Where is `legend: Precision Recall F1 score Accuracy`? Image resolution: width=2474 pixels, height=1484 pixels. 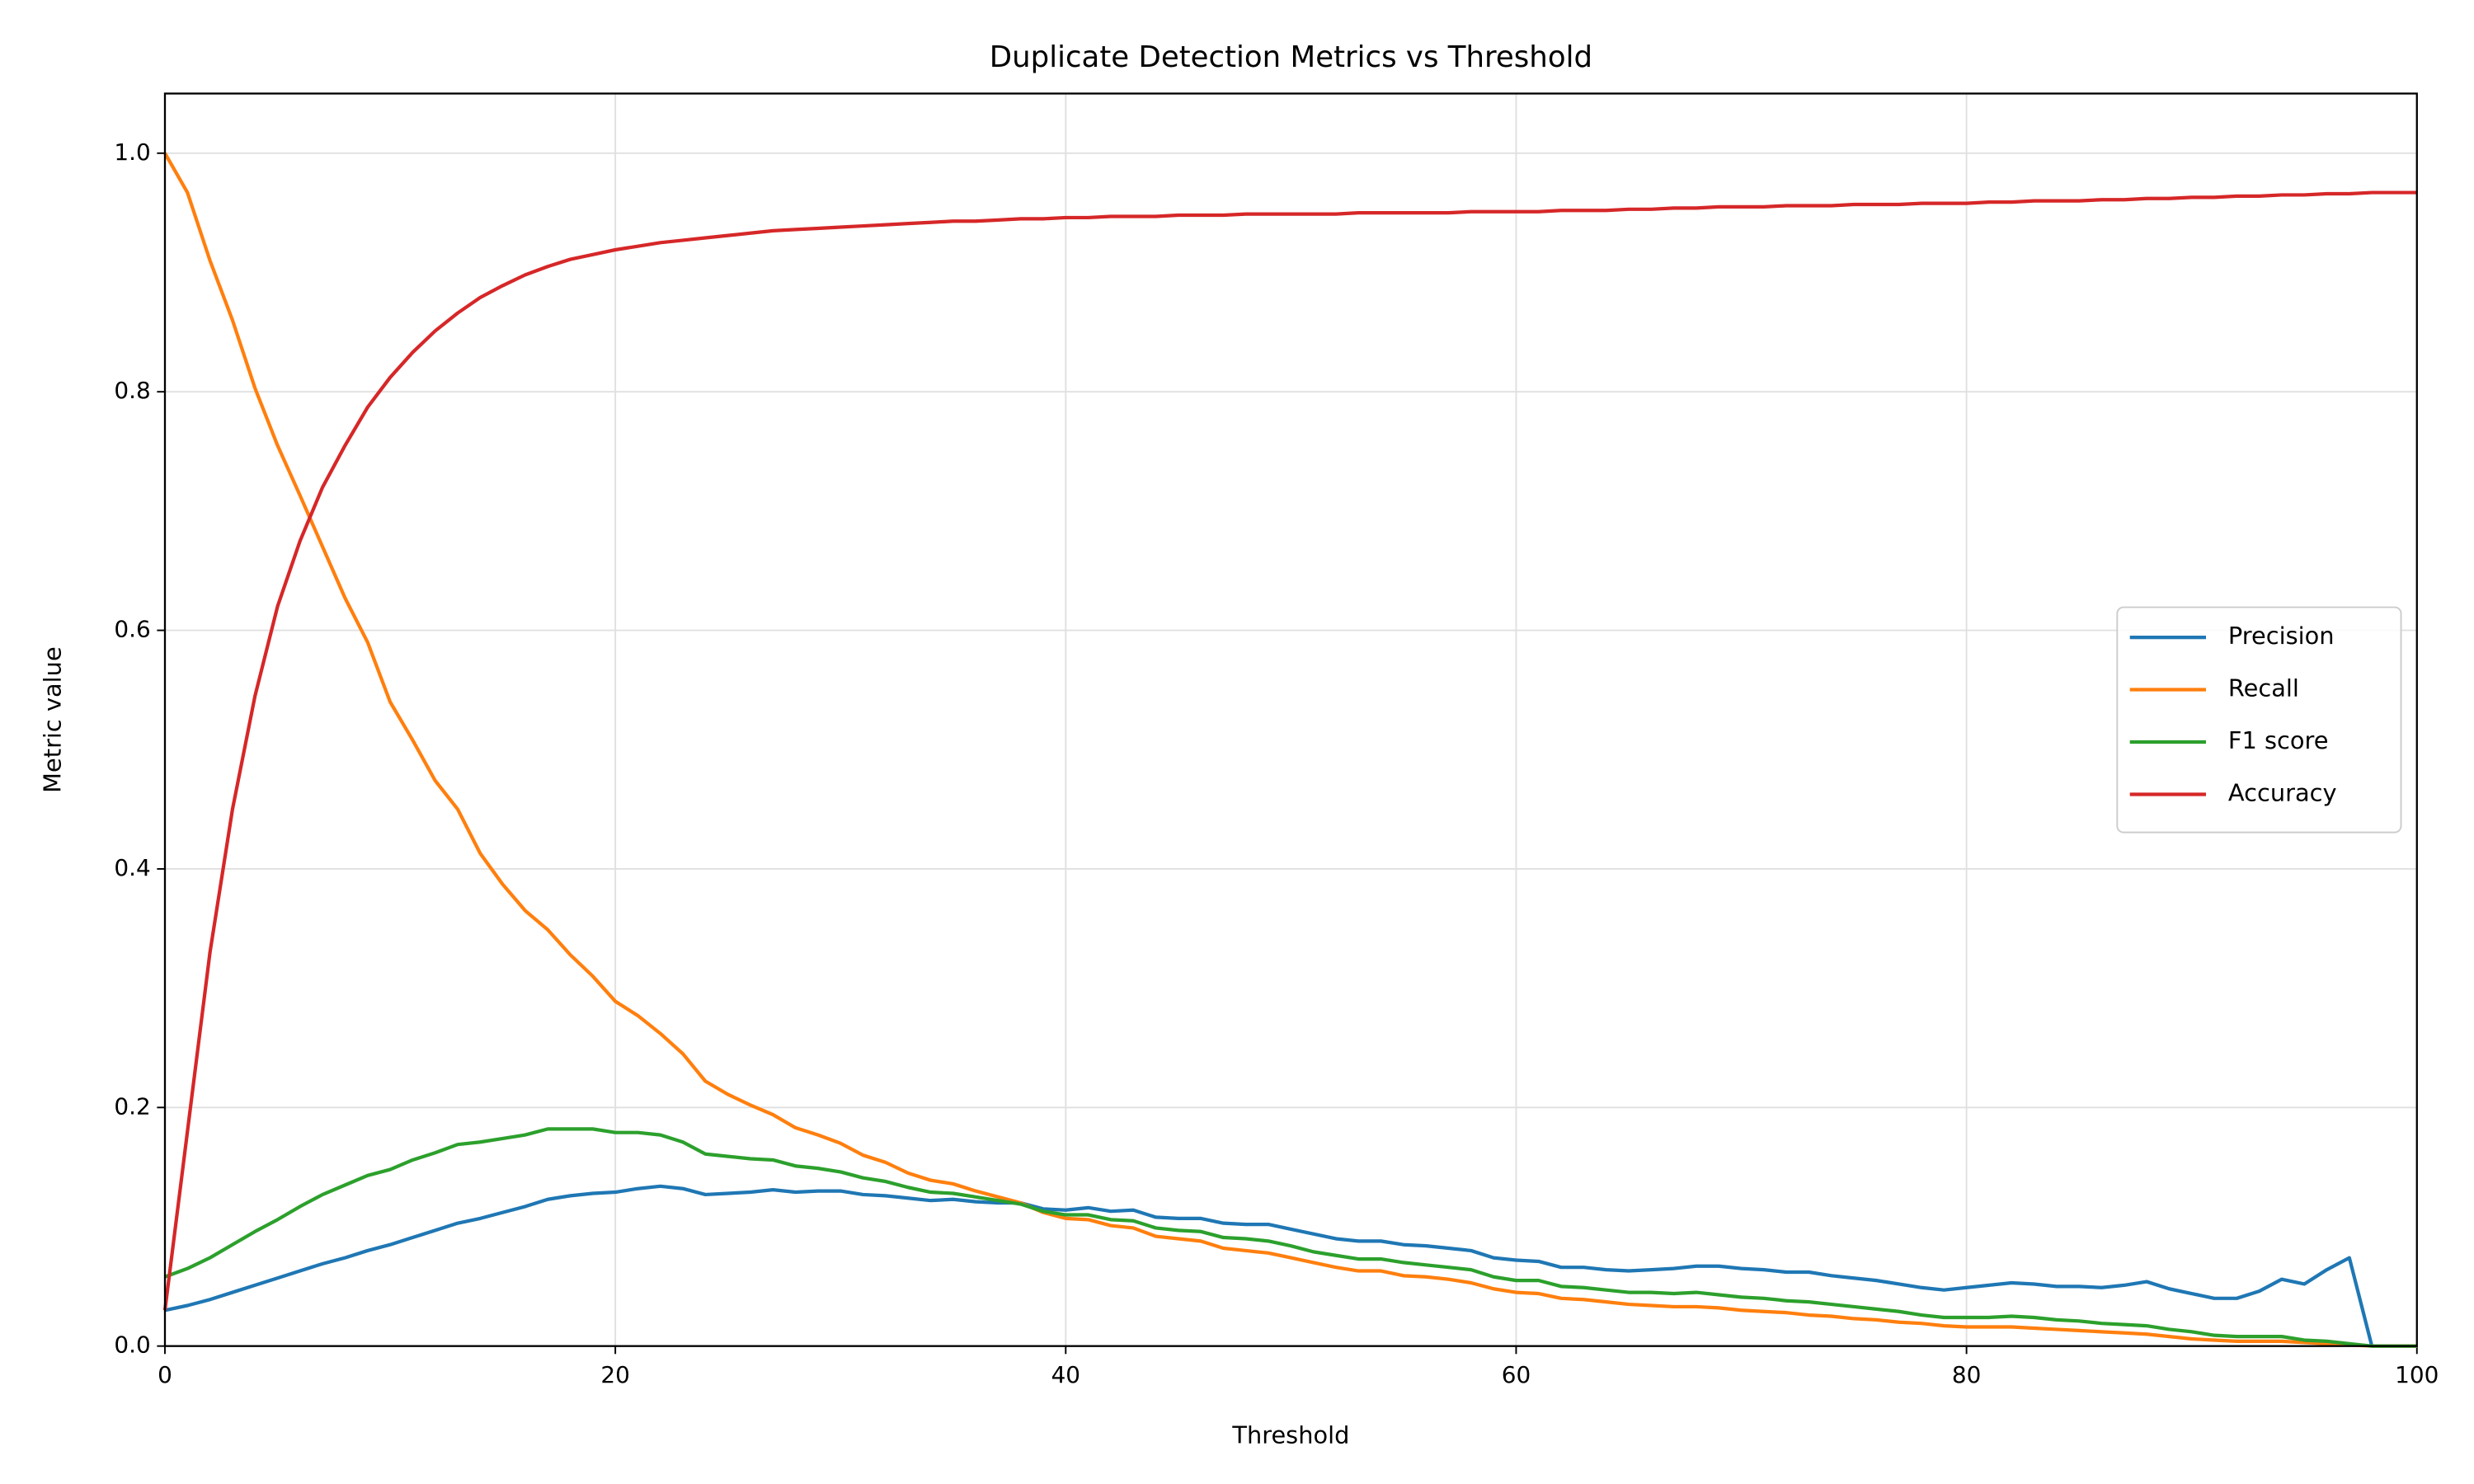 legend: Precision Recall F1 score Accuracy is located at coordinates (2259, 720).